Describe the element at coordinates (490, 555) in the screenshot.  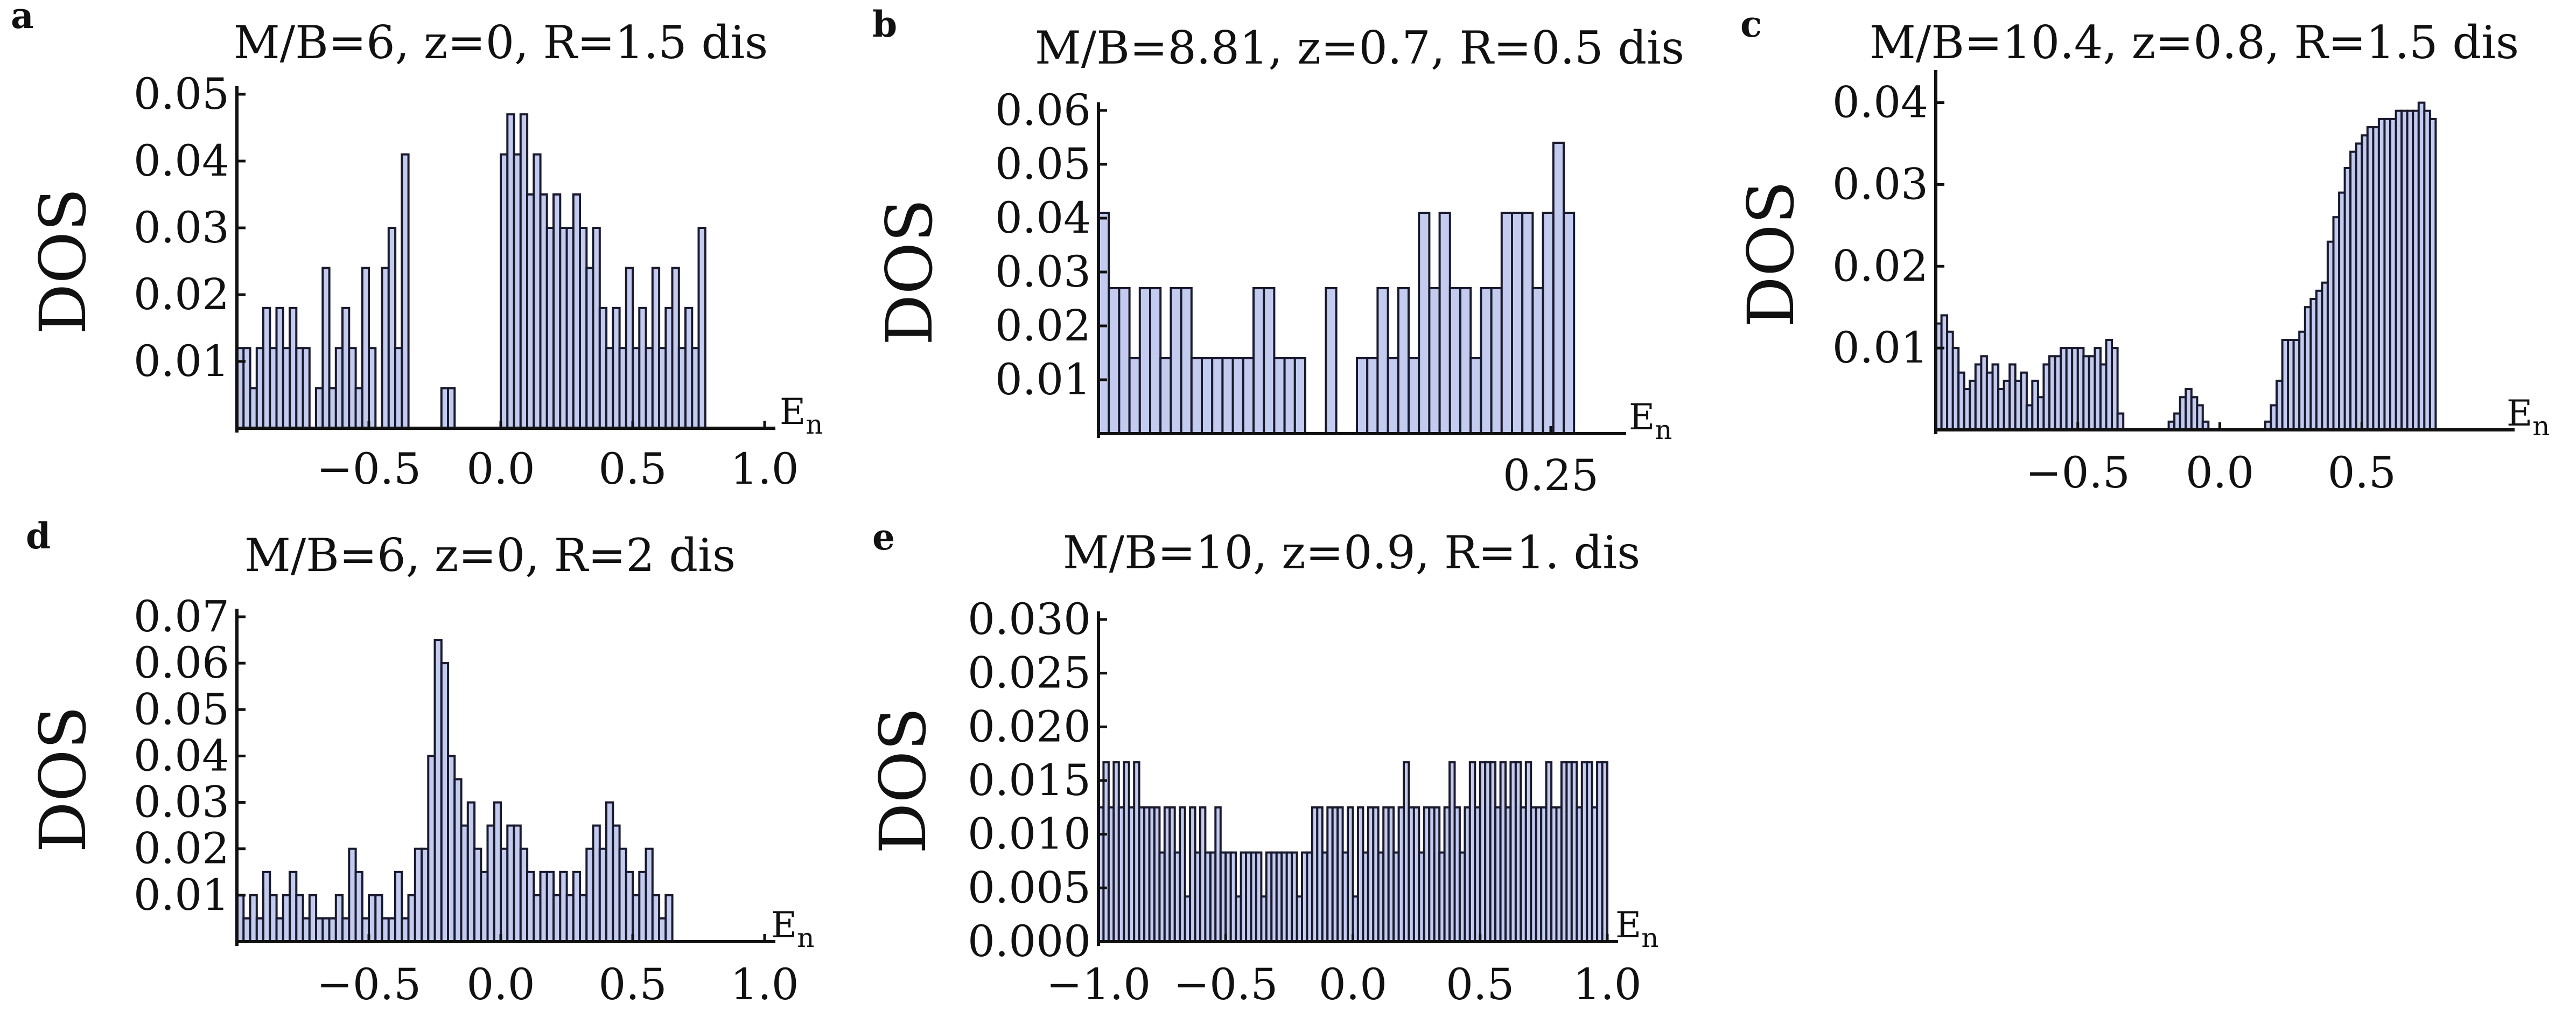
I see `chart-title: M/B=6, z=0, R=2 dis` at that location.